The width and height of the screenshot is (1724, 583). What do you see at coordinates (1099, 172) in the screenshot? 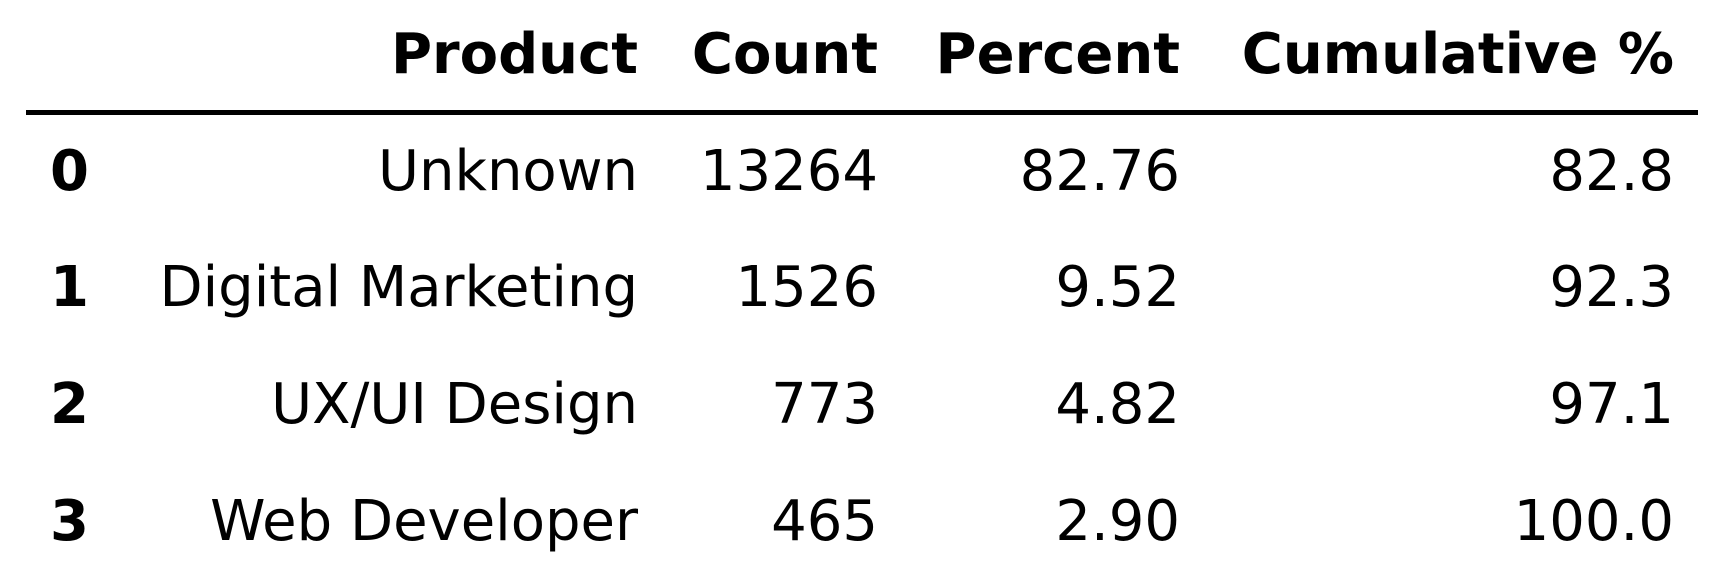
I see `cell-percent: 82.76` at bounding box center [1099, 172].